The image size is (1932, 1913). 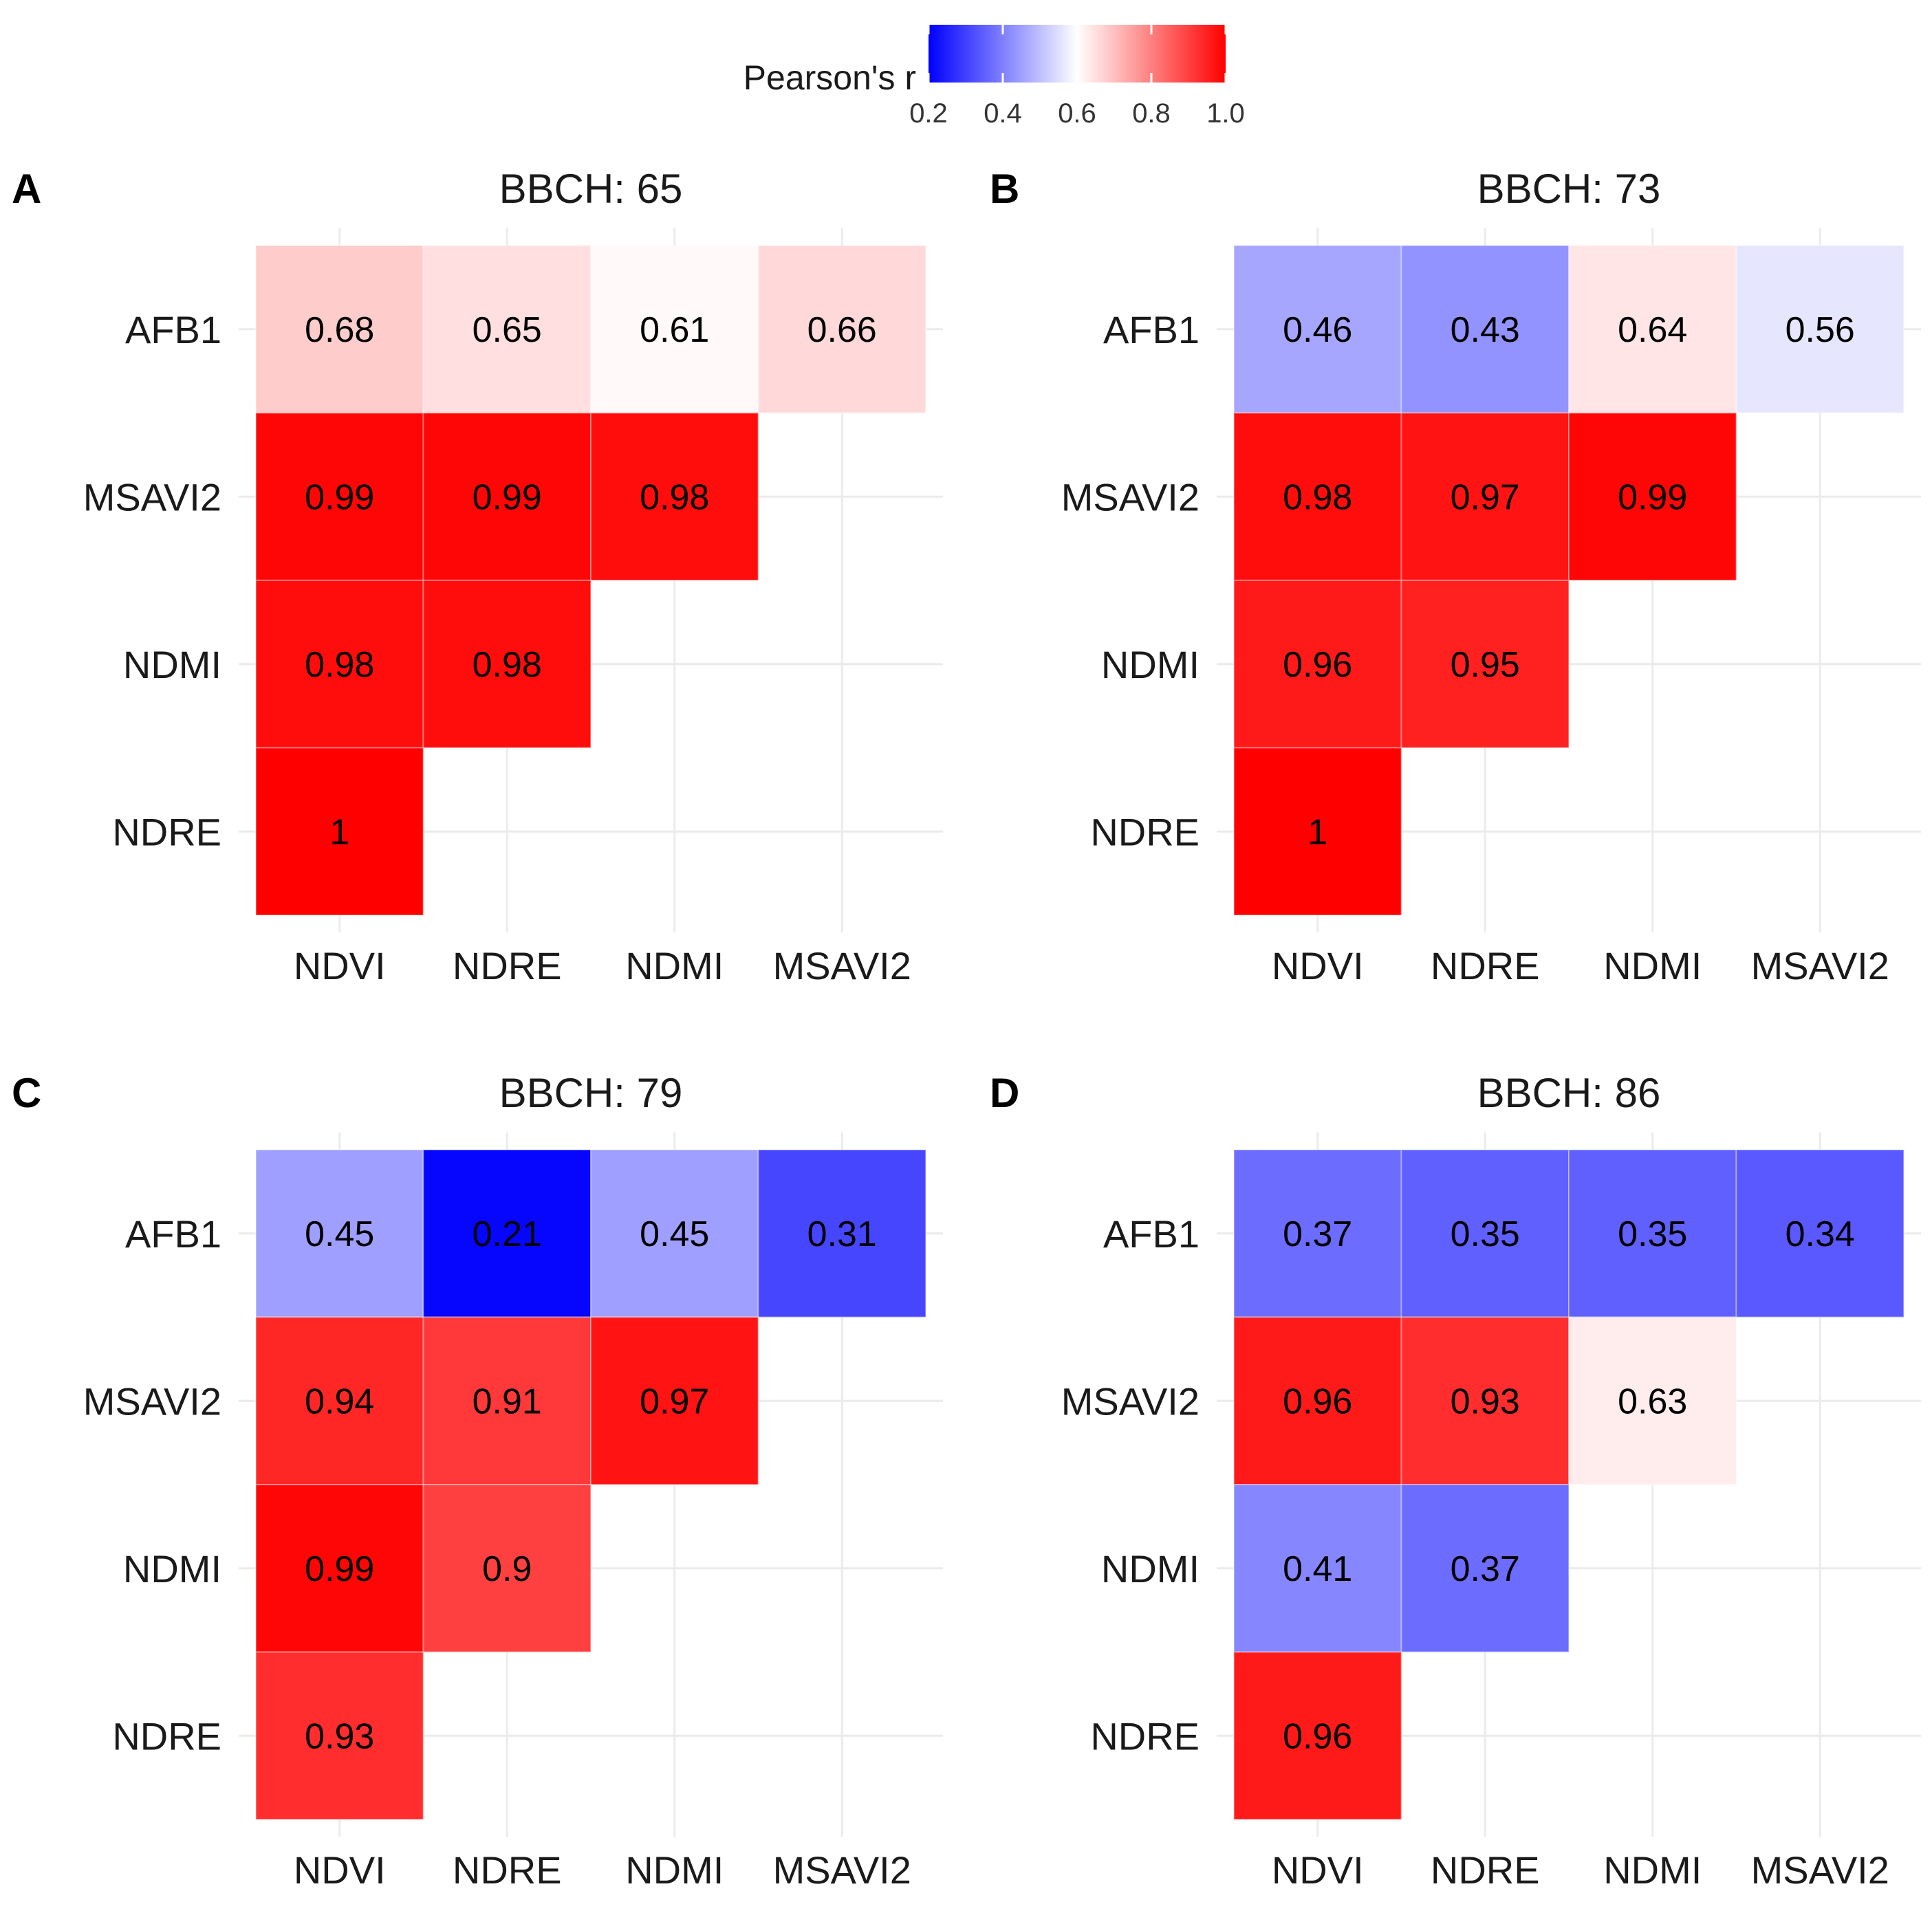 I want to click on cell-value-label: 0.21, so click(x=507, y=1234).